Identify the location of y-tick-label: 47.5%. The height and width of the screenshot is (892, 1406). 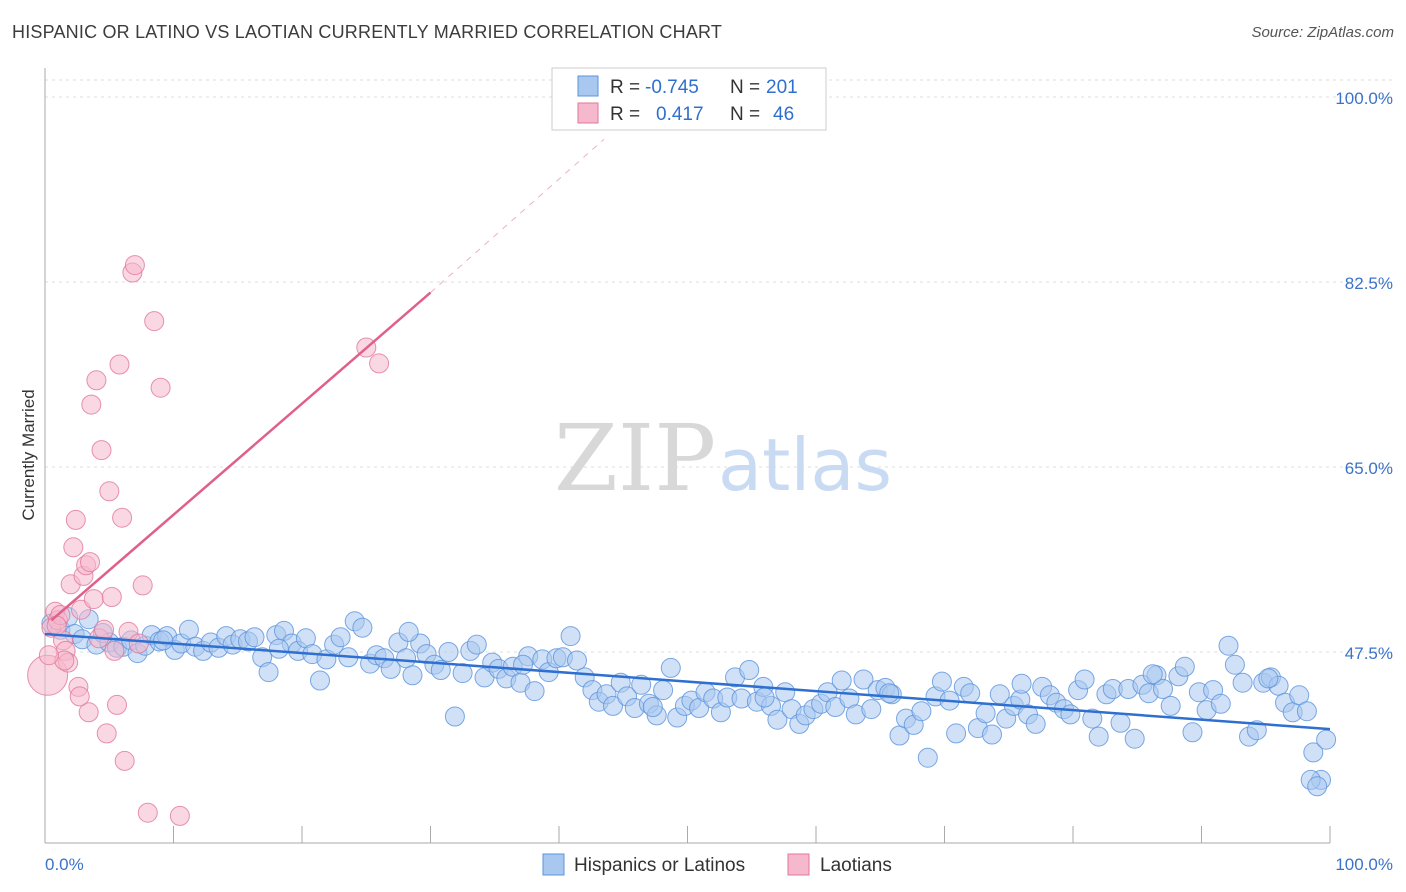
(1369, 653).